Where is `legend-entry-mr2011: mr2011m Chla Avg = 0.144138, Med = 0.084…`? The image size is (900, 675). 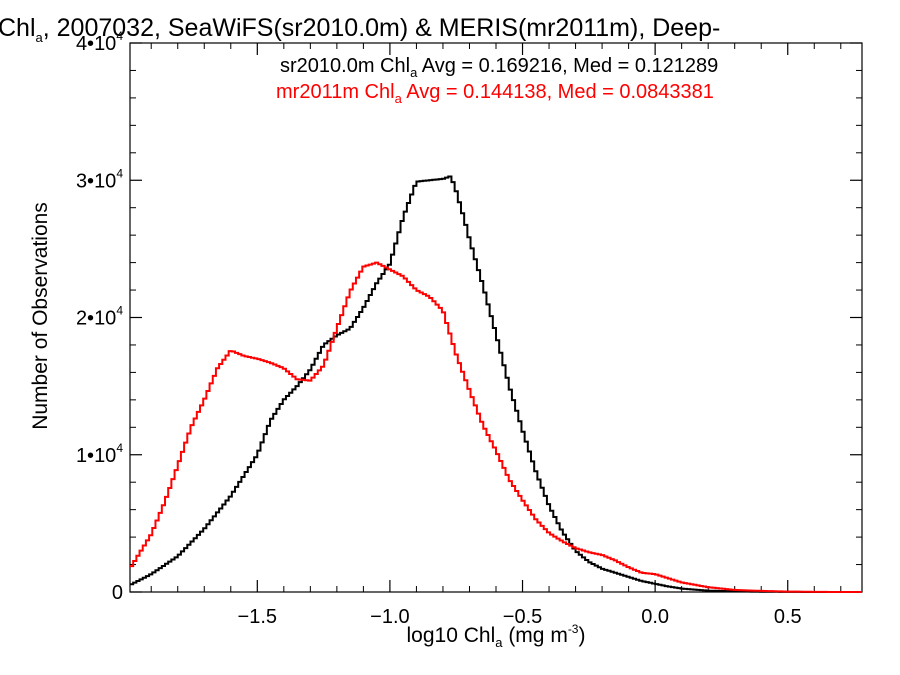
legend-entry-mr2011: mr2011m Chla Avg = 0.144138, Med = 0.084… is located at coordinates (495, 93).